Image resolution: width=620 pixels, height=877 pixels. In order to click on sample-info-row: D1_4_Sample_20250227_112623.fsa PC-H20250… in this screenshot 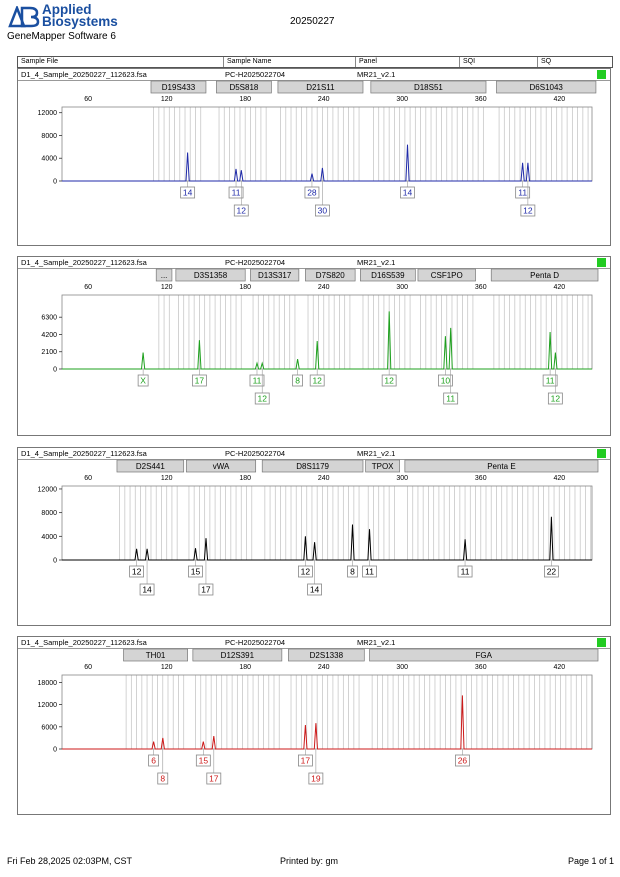, I will do `click(314, 75)`.